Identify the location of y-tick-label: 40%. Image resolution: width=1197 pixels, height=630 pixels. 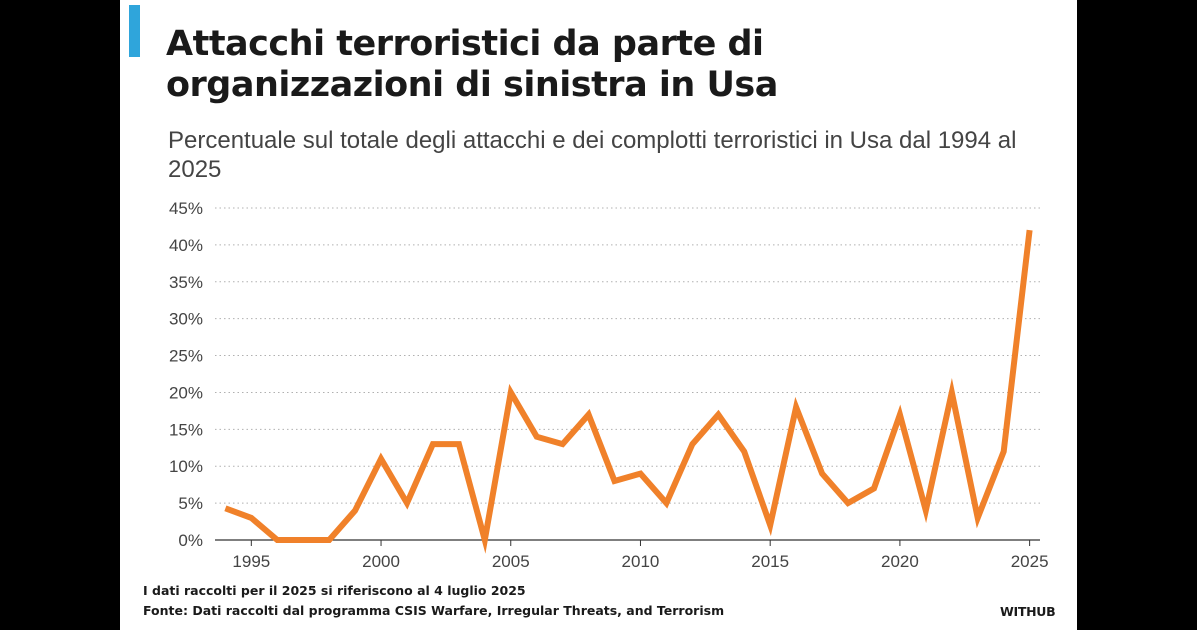
(186, 245).